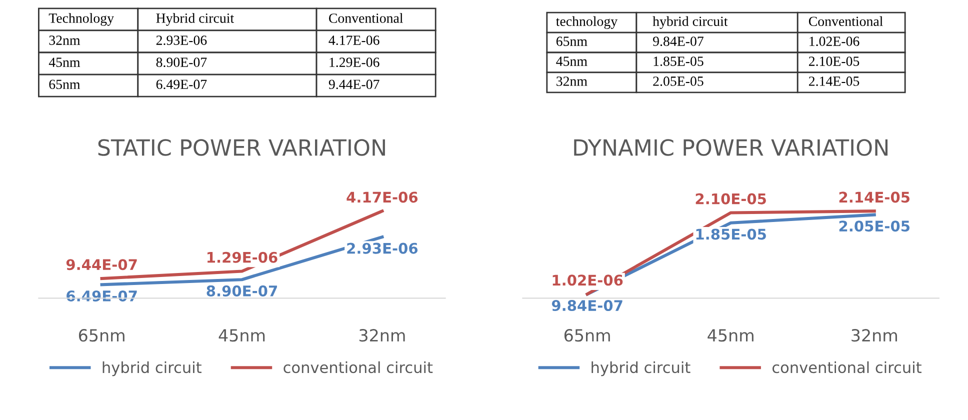 The width and height of the screenshot is (968, 420). What do you see at coordinates (181, 85) in the screenshot?
I see `text: 6.49E-07` at bounding box center [181, 85].